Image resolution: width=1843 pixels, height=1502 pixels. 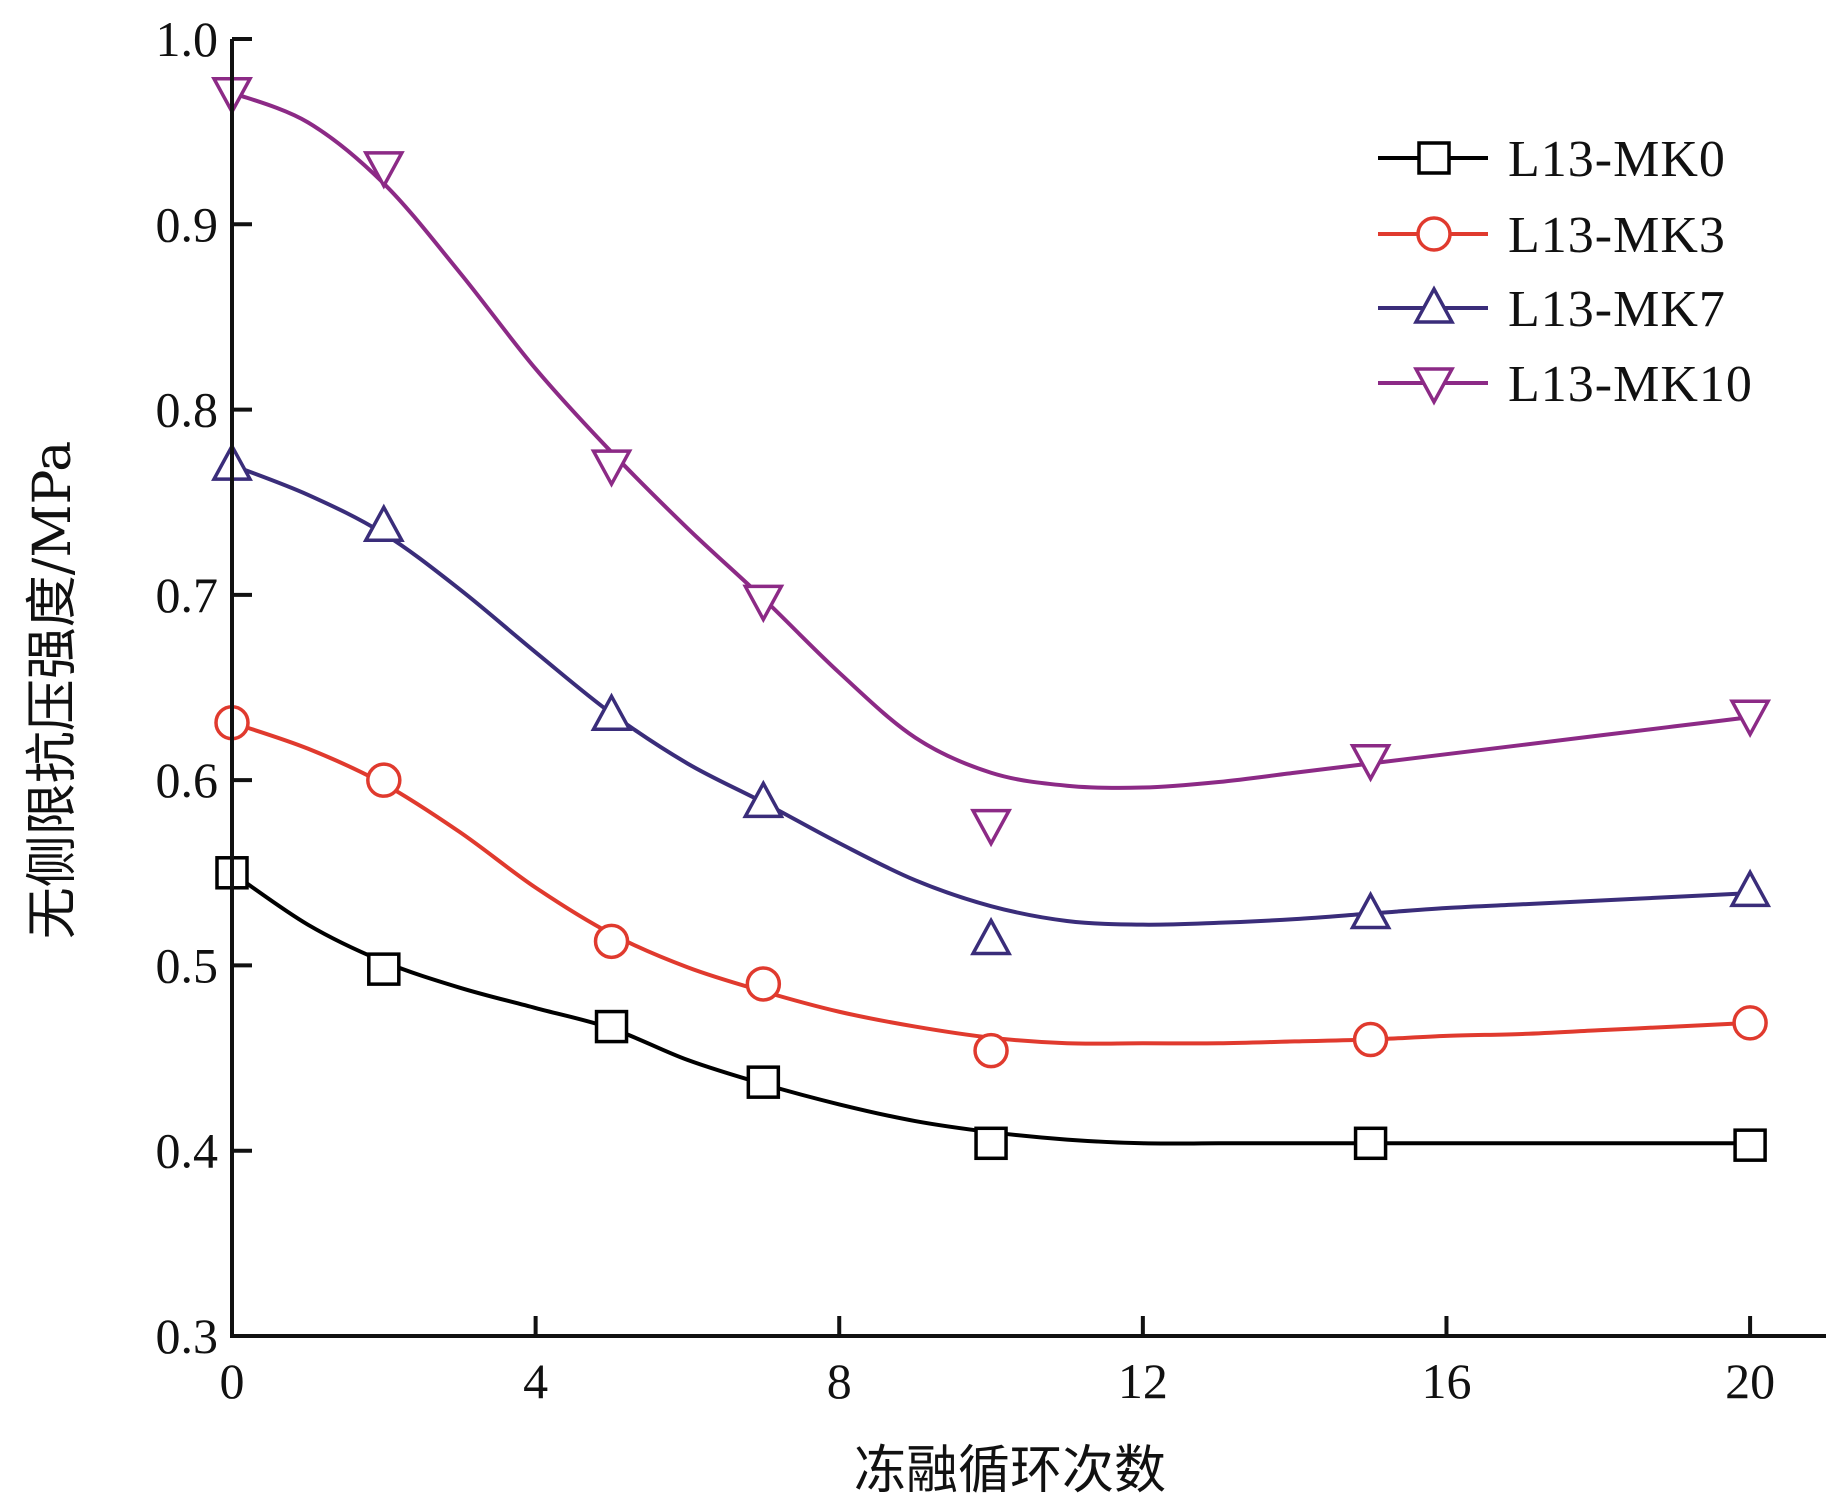 I want to click on y-axis: 0.3 0.4 0.5 0.6 0.7 0.8 0.9 1.0, so click(x=204, y=687).